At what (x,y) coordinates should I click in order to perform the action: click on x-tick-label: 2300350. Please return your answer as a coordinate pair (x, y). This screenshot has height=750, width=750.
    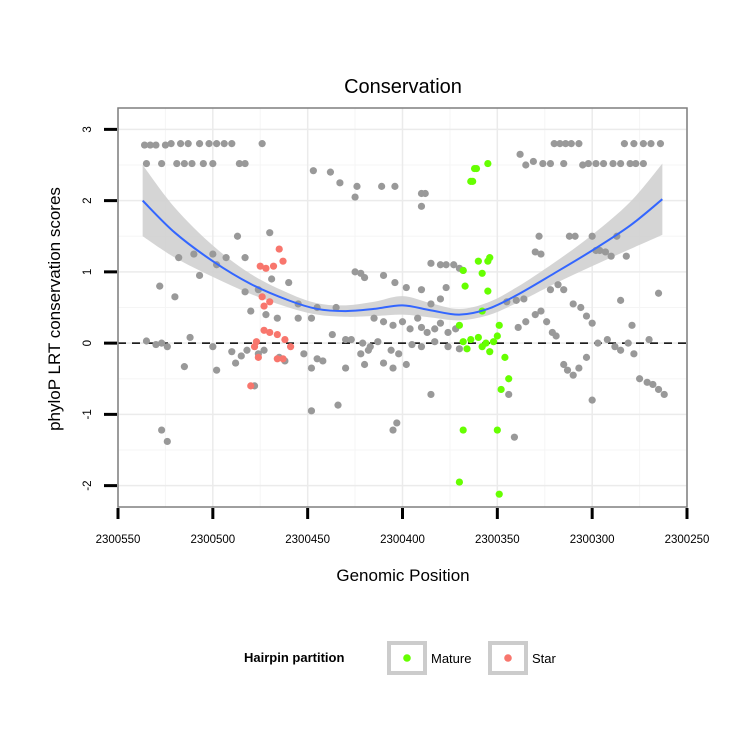
    Looking at the image, I should click on (497, 540).